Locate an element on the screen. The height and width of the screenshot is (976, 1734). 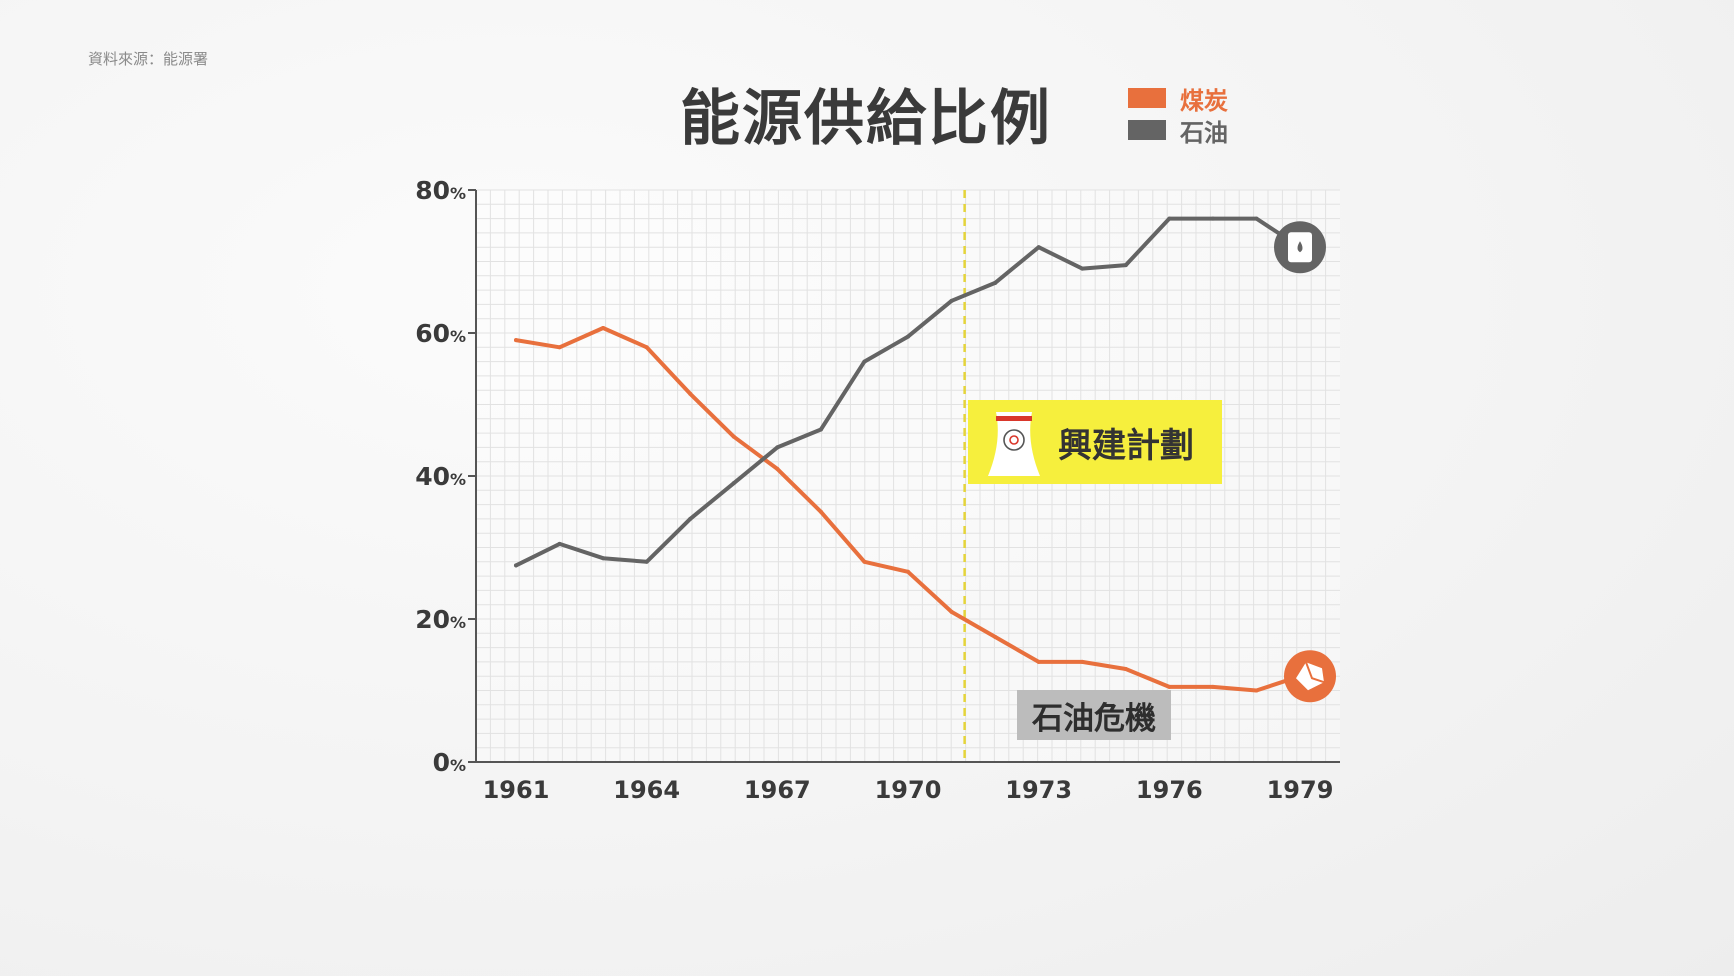
construction-plan-callout: 興建計劃 is located at coordinates (1095, 442).